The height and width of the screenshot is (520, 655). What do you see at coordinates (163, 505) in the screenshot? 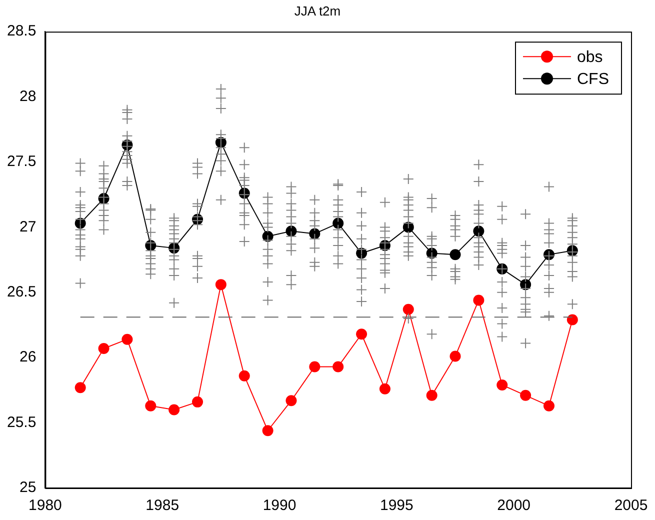
I see `x-tick-label: 1985` at bounding box center [163, 505].